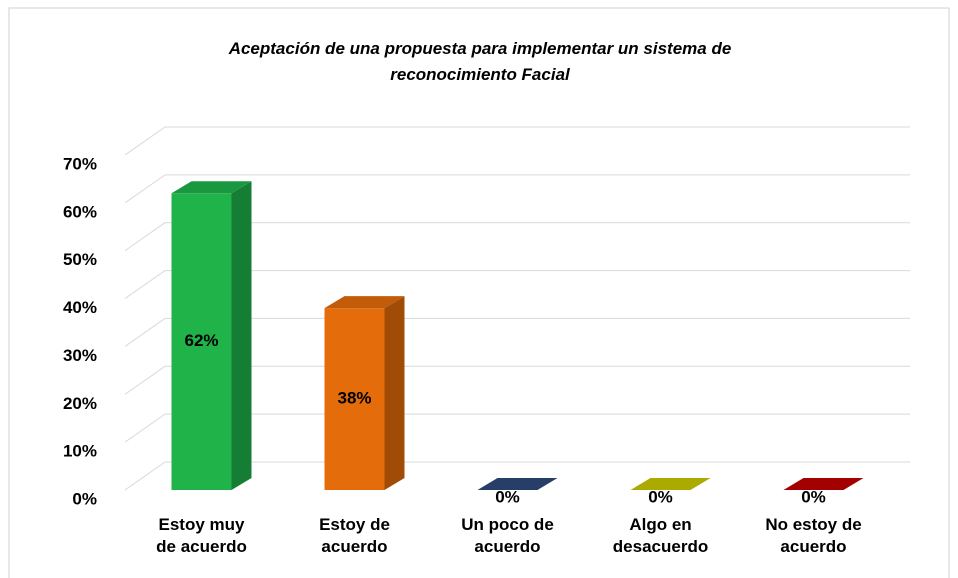 The image size is (958, 578). I want to click on y-tick-label: 60%, so click(80, 211).